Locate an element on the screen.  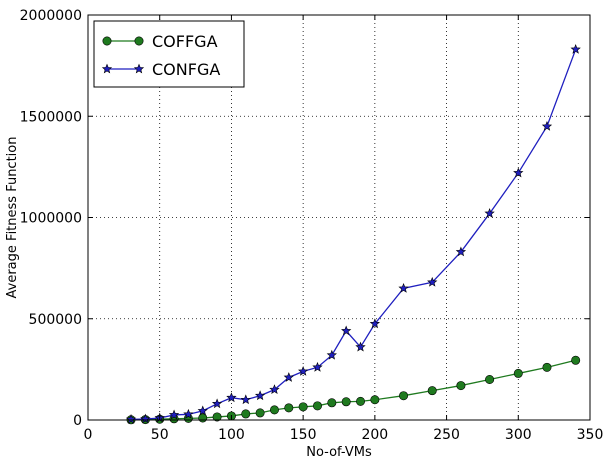
legend-label-coffga: COFFGA is located at coordinates (185, 41).